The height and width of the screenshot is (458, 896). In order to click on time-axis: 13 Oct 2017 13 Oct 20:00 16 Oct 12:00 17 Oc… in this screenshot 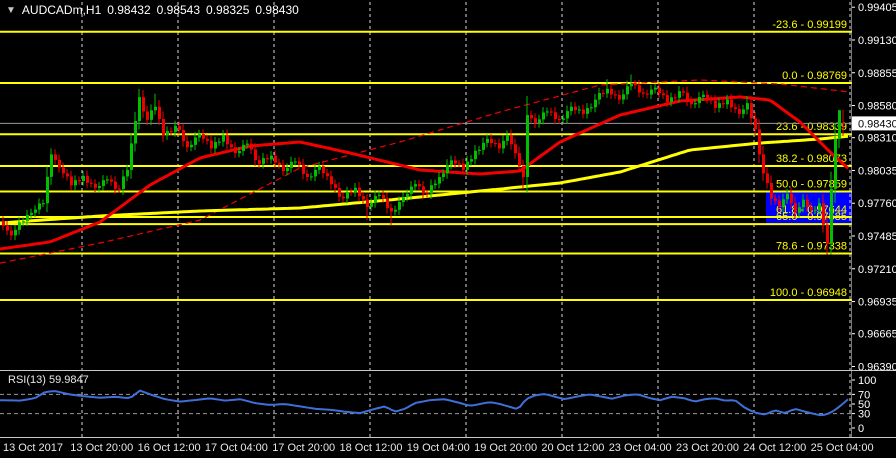, I will do `click(437, 449)`.